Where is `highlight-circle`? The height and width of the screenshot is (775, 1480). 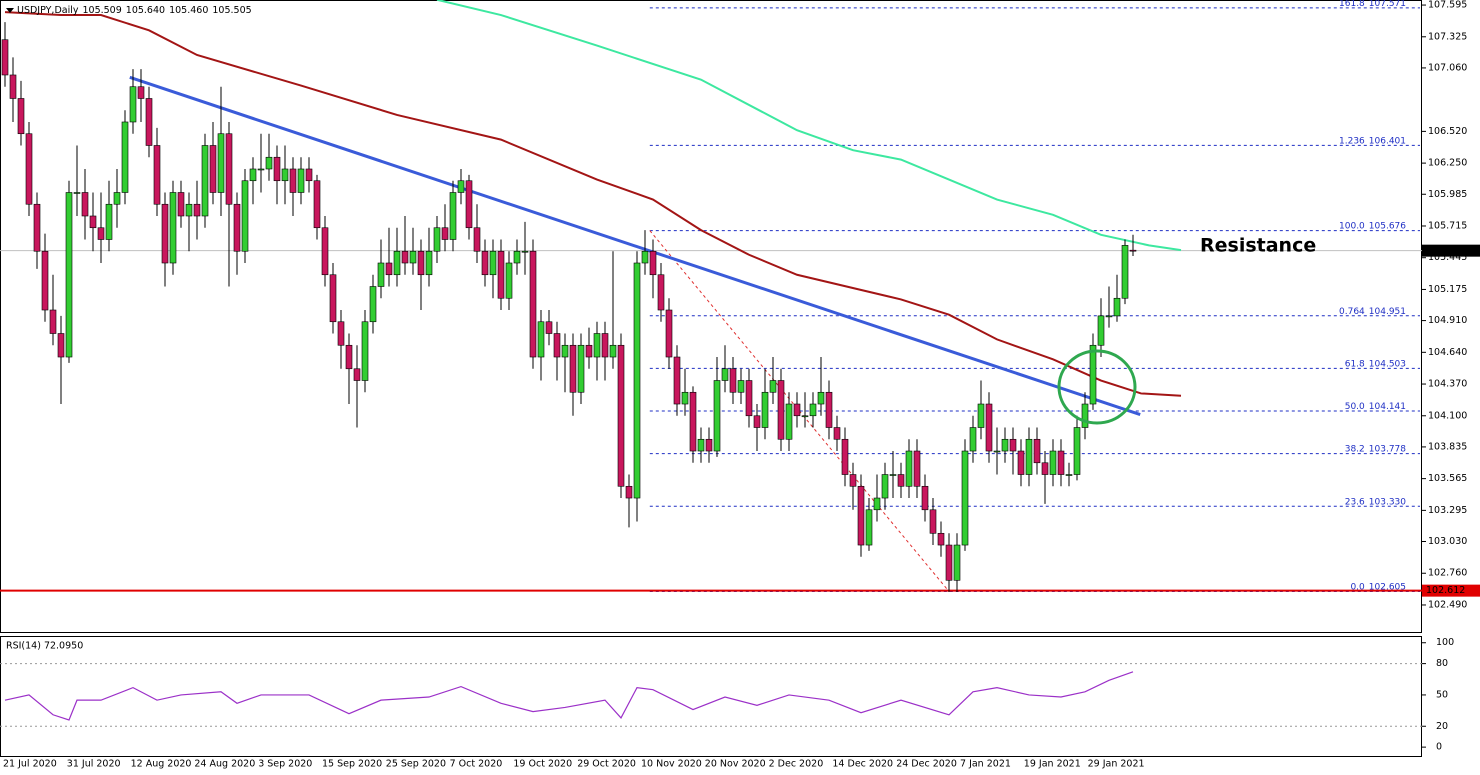 highlight-circle is located at coordinates (1097, 387).